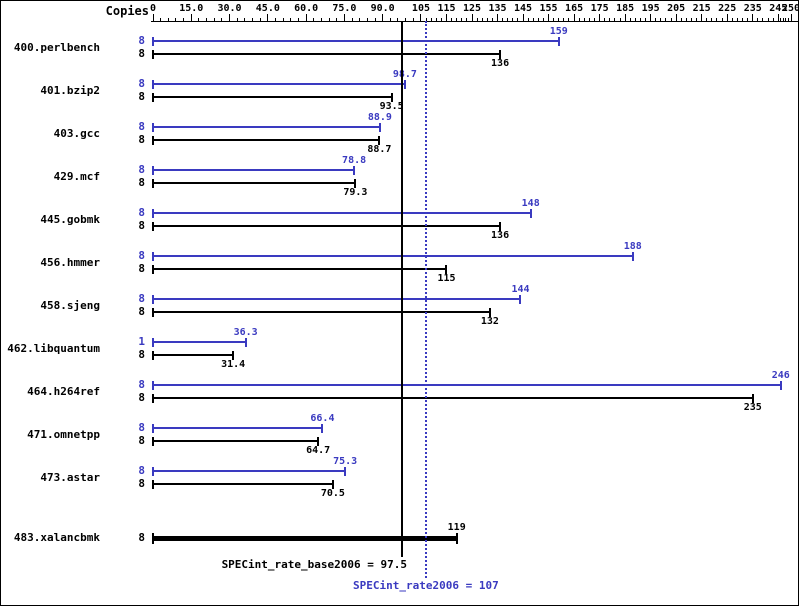 This screenshot has height=606, width=799. I want to click on x-axis-tick-label: 165, so click(574, 8).